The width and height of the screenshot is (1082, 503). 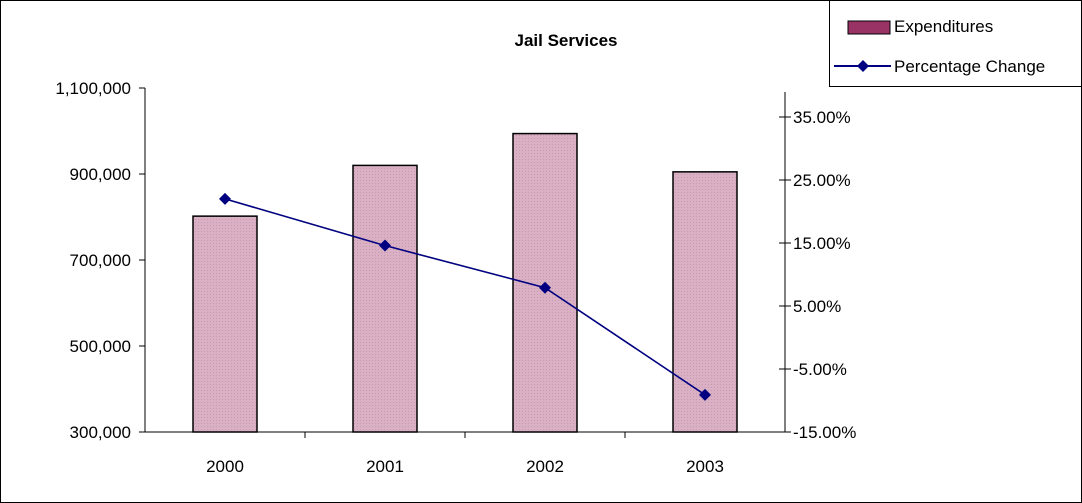 What do you see at coordinates (545, 287) in the screenshot?
I see `marker-percentage-change-2002` at bounding box center [545, 287].